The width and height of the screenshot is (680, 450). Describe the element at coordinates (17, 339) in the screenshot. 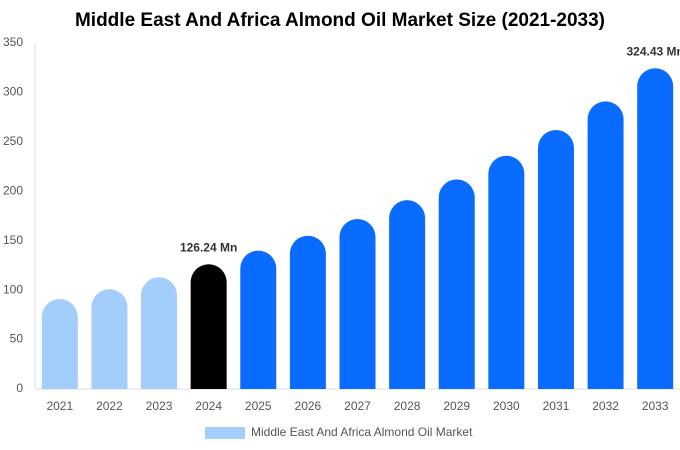

I see `y-tick-label: 50` at that location.